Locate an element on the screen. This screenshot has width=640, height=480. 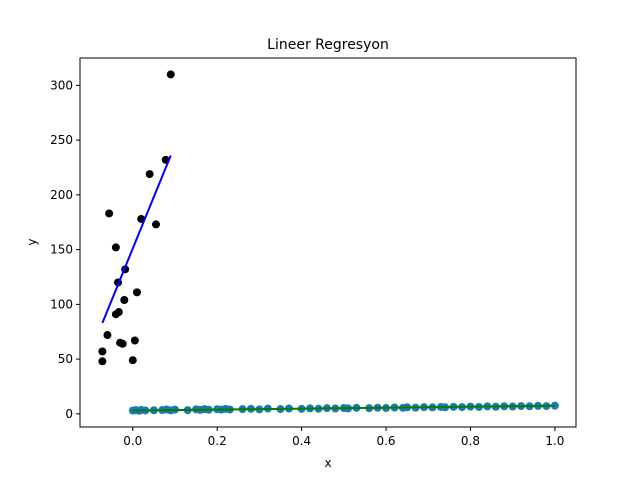
x-tick-label: 0.8 is located at coordinates (470, 441).